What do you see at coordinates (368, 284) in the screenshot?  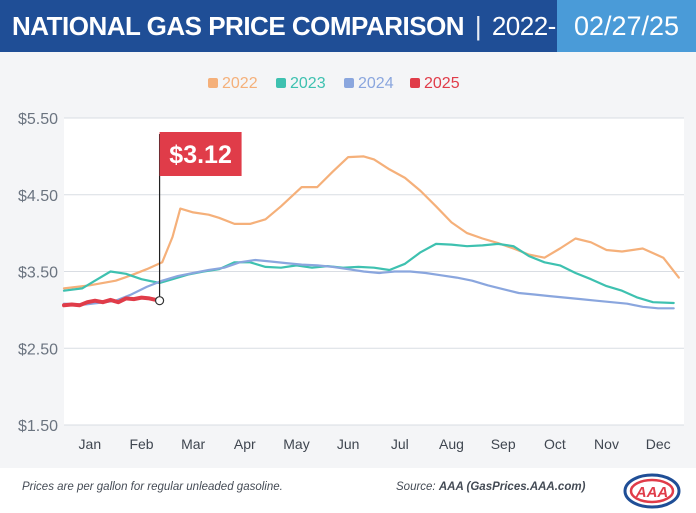 I see `series-line-2024` at bounding box center [368, 284].